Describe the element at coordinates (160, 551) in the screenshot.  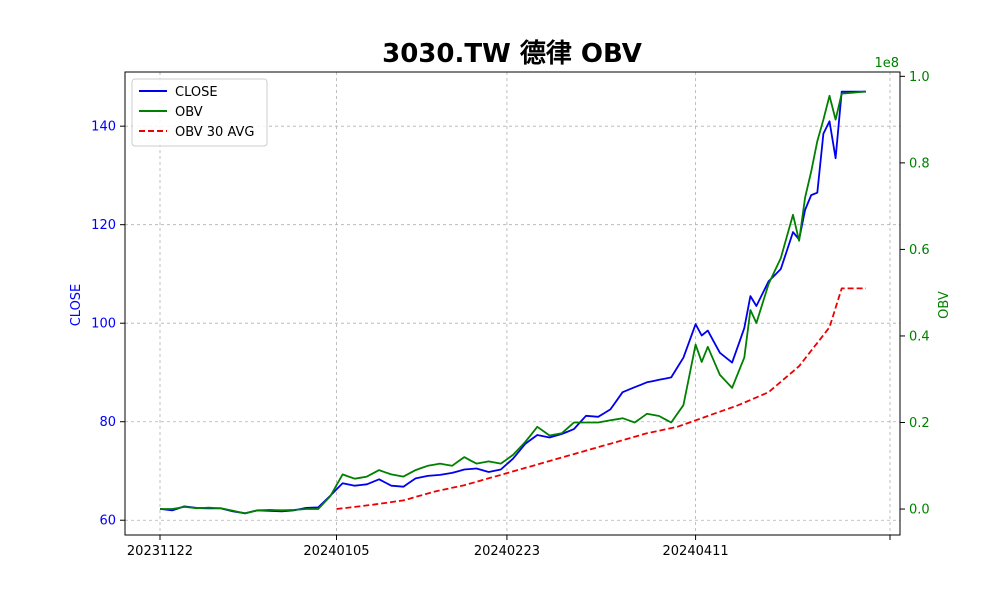
I see `x-tick-label: 20231122` at that location.